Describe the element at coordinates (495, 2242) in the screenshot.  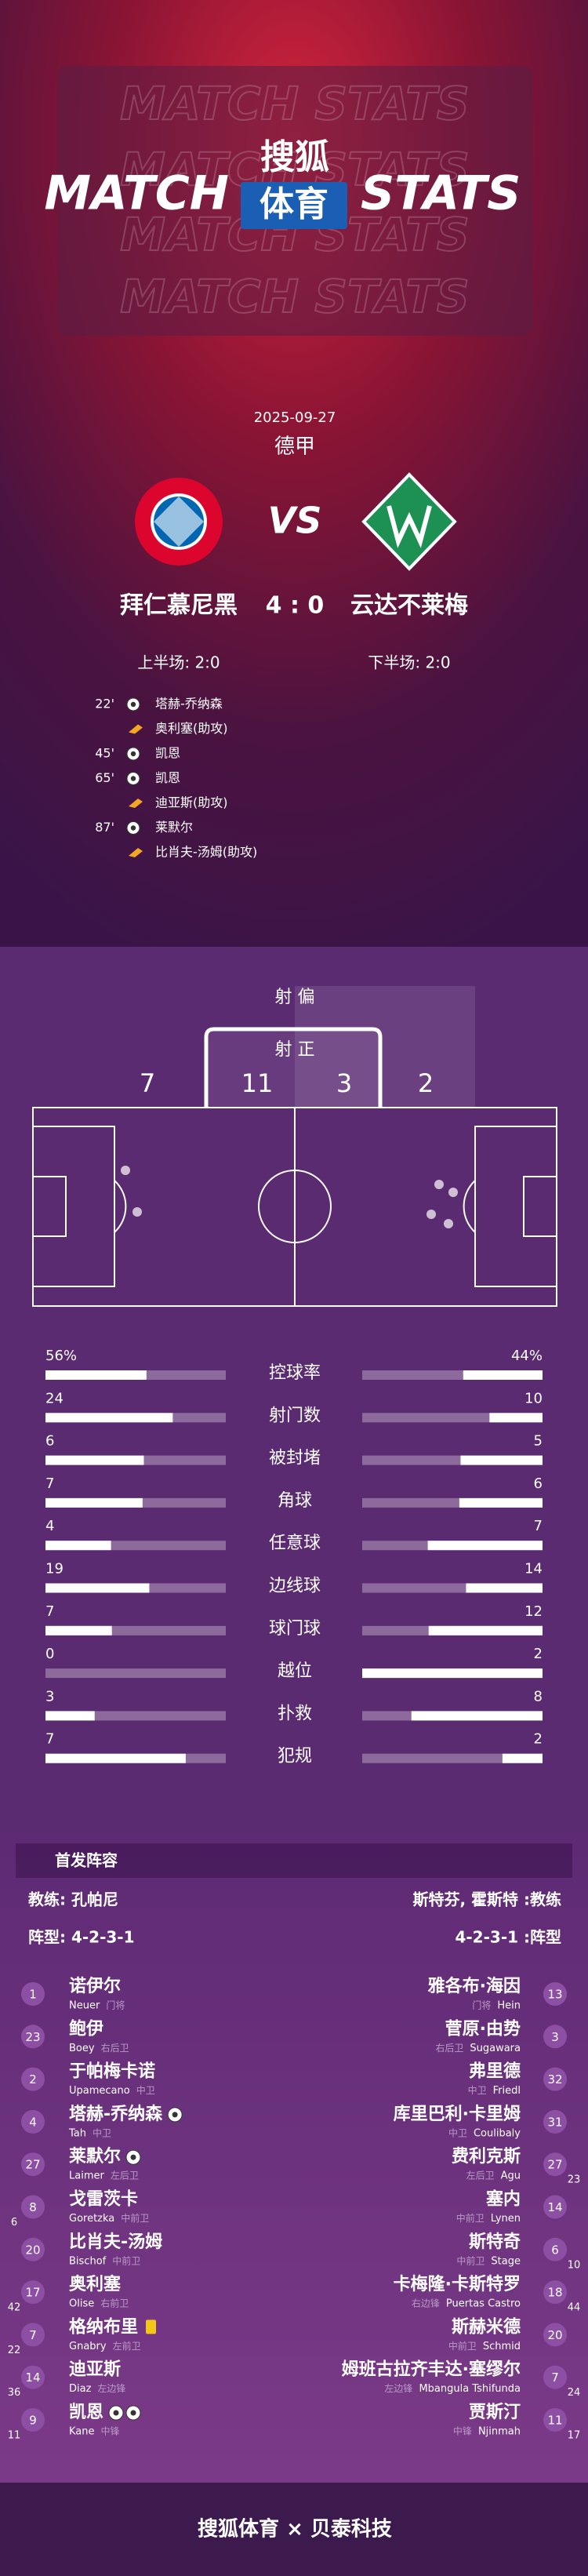
I see `player-name: 斯特奇` at that location.